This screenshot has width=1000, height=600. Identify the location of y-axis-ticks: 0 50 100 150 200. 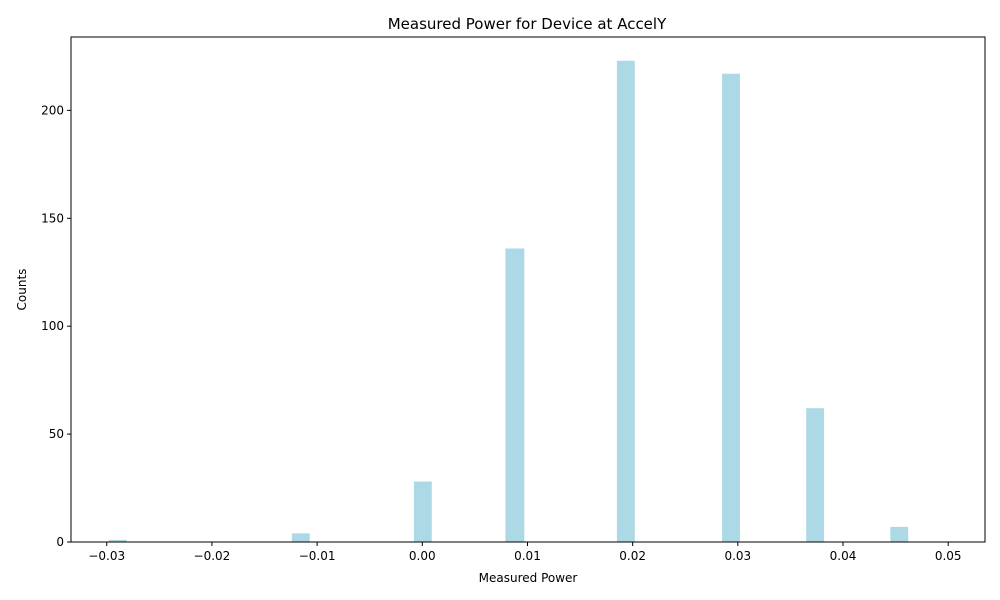
(56, 326).